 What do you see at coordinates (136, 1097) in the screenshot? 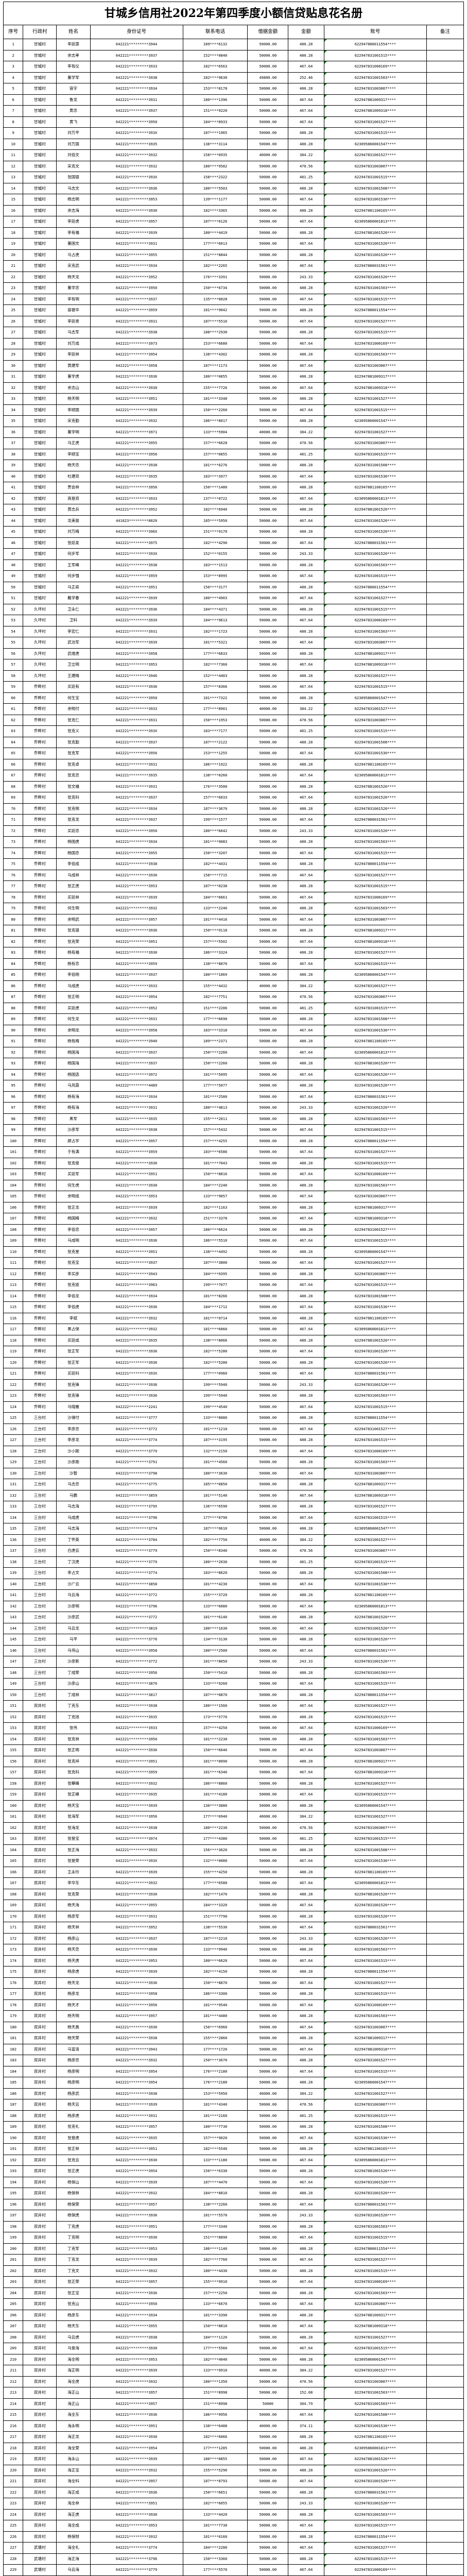
I see `cell-idno: 642221*********3934` at bounding box center [136, 1097].